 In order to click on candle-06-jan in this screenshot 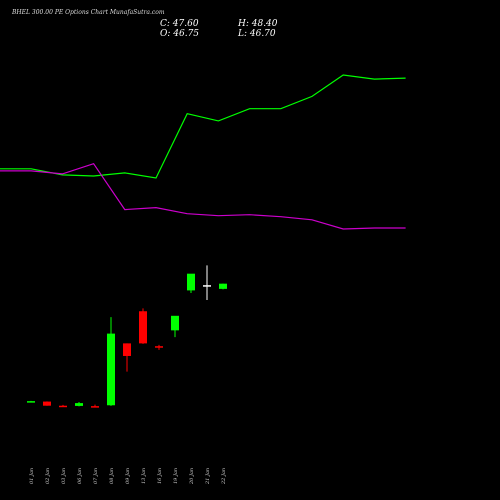, I will do `click(79, 404)`.